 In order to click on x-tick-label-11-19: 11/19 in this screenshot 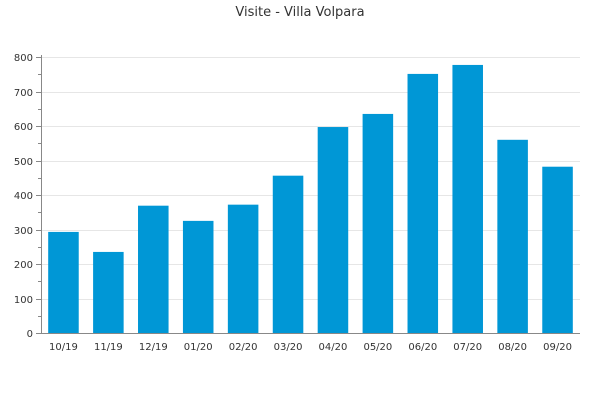, I will do `click(108, 347)`.